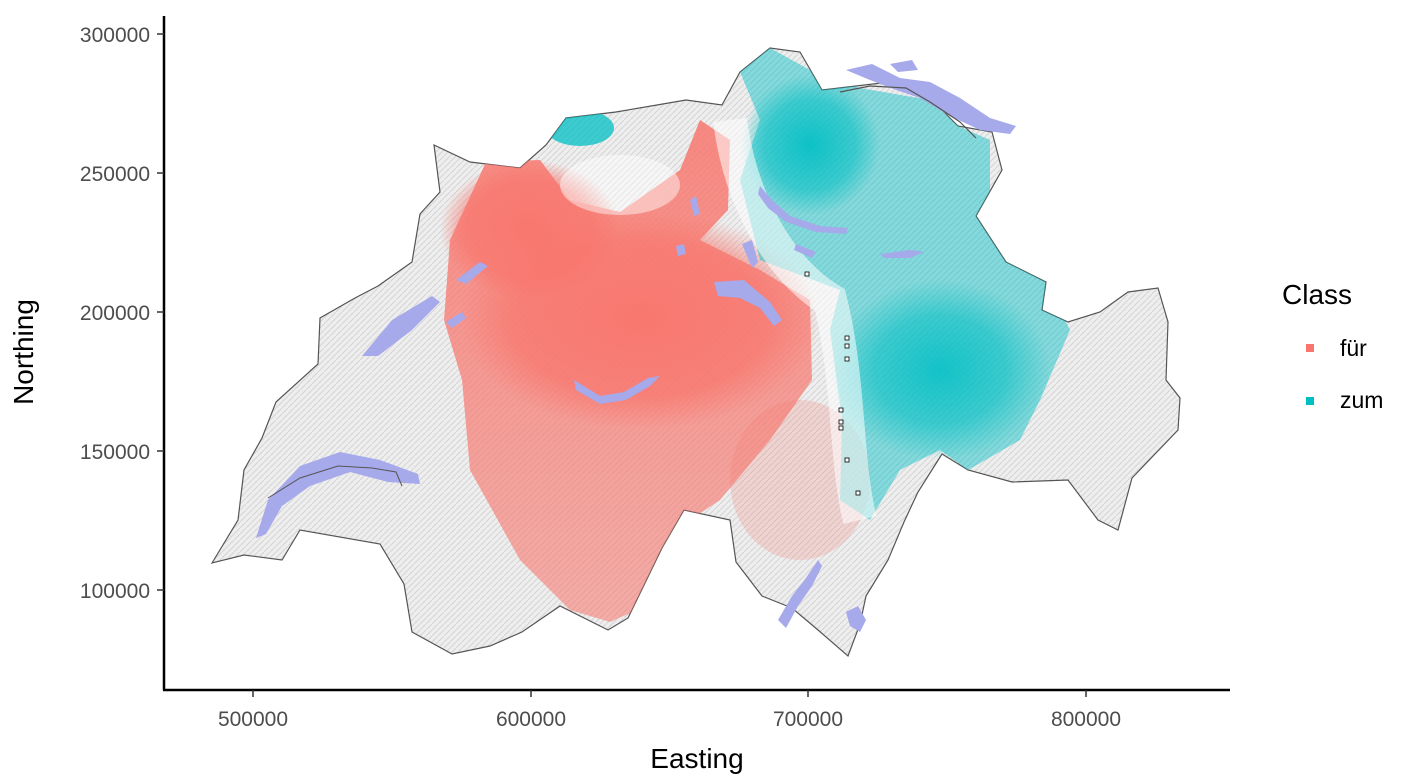 Image resolution: width=1412 pixels, height=780 pixels. I want to click on lake-constance, so click(931, 99).